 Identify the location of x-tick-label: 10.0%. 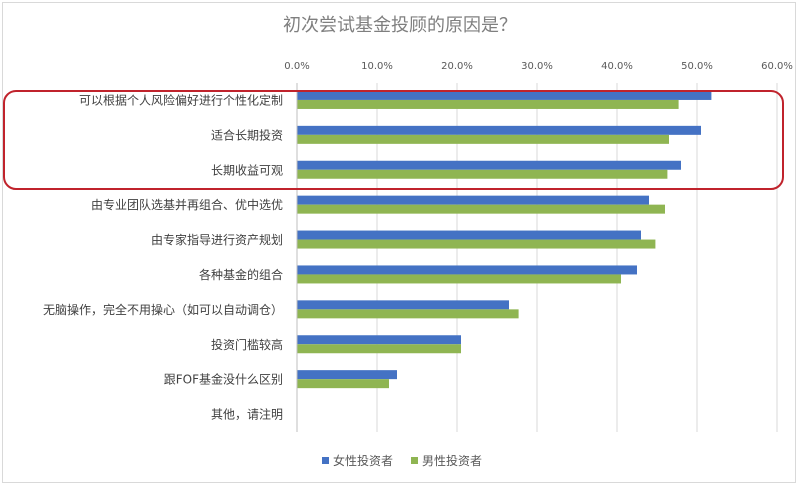
(377, 66).